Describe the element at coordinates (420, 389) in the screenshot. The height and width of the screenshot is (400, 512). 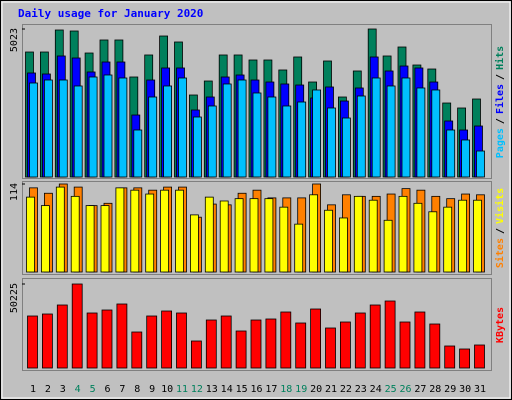
I see `x-tick-label: 27` at that location.